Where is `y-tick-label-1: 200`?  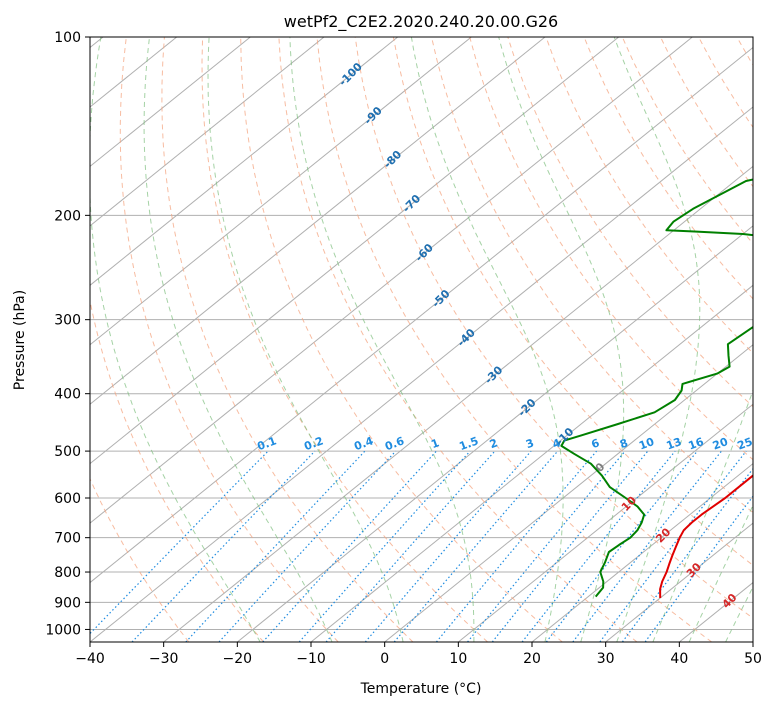
y-tick-label-1: 200 is located at coordinates (67, 216).